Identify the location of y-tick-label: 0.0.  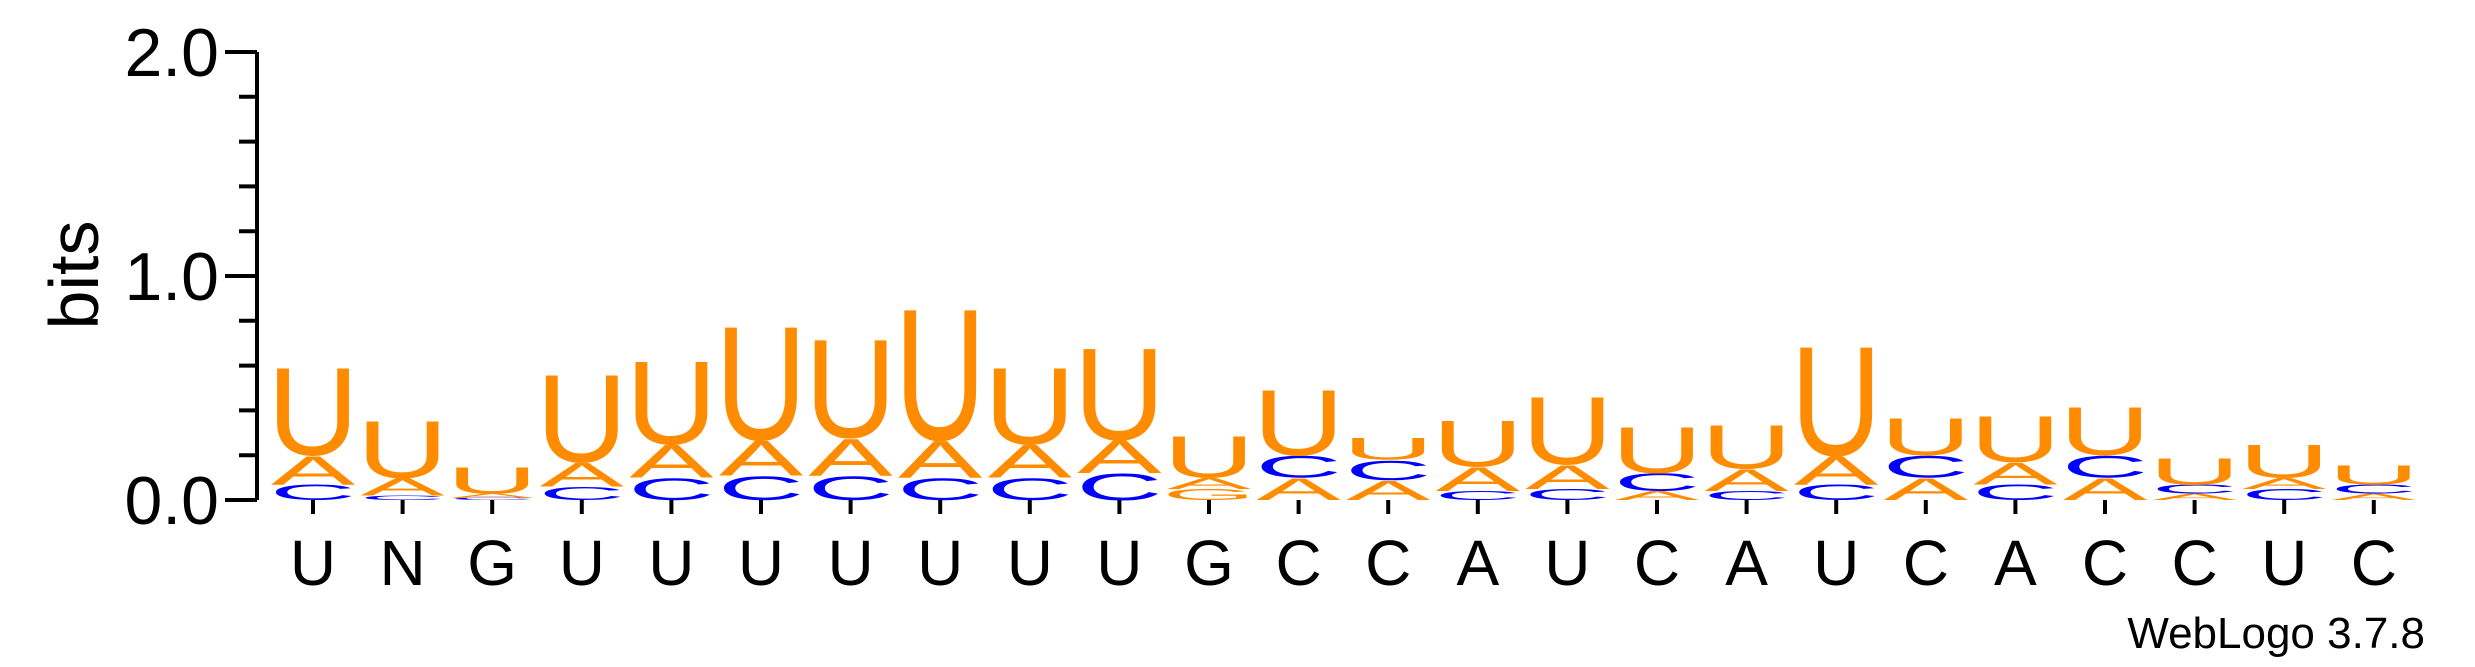
(171, 501).